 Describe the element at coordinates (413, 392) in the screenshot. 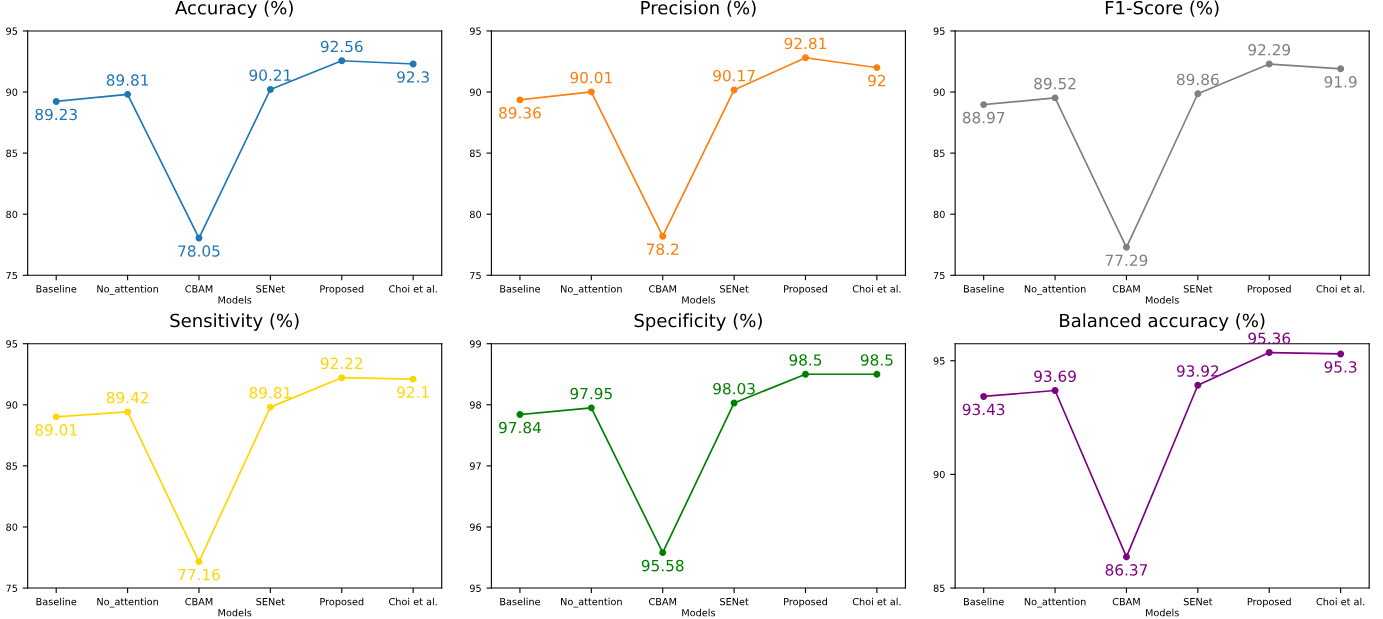

I see `data-label: 92.1` at that location.